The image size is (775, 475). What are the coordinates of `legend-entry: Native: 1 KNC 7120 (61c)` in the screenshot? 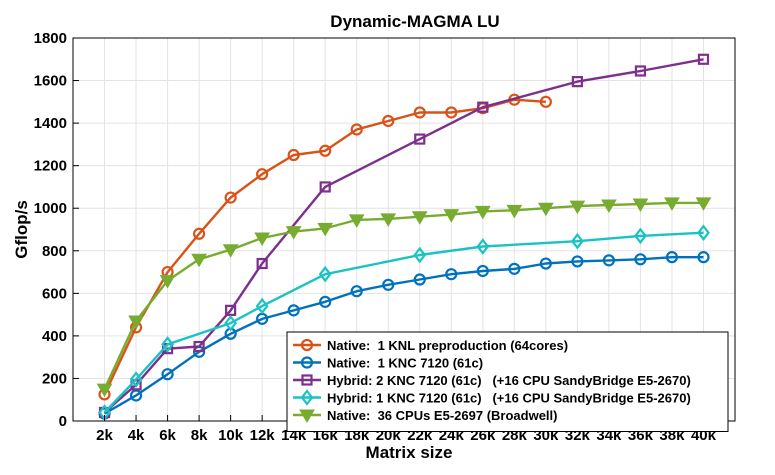 It's located at (388, 363).